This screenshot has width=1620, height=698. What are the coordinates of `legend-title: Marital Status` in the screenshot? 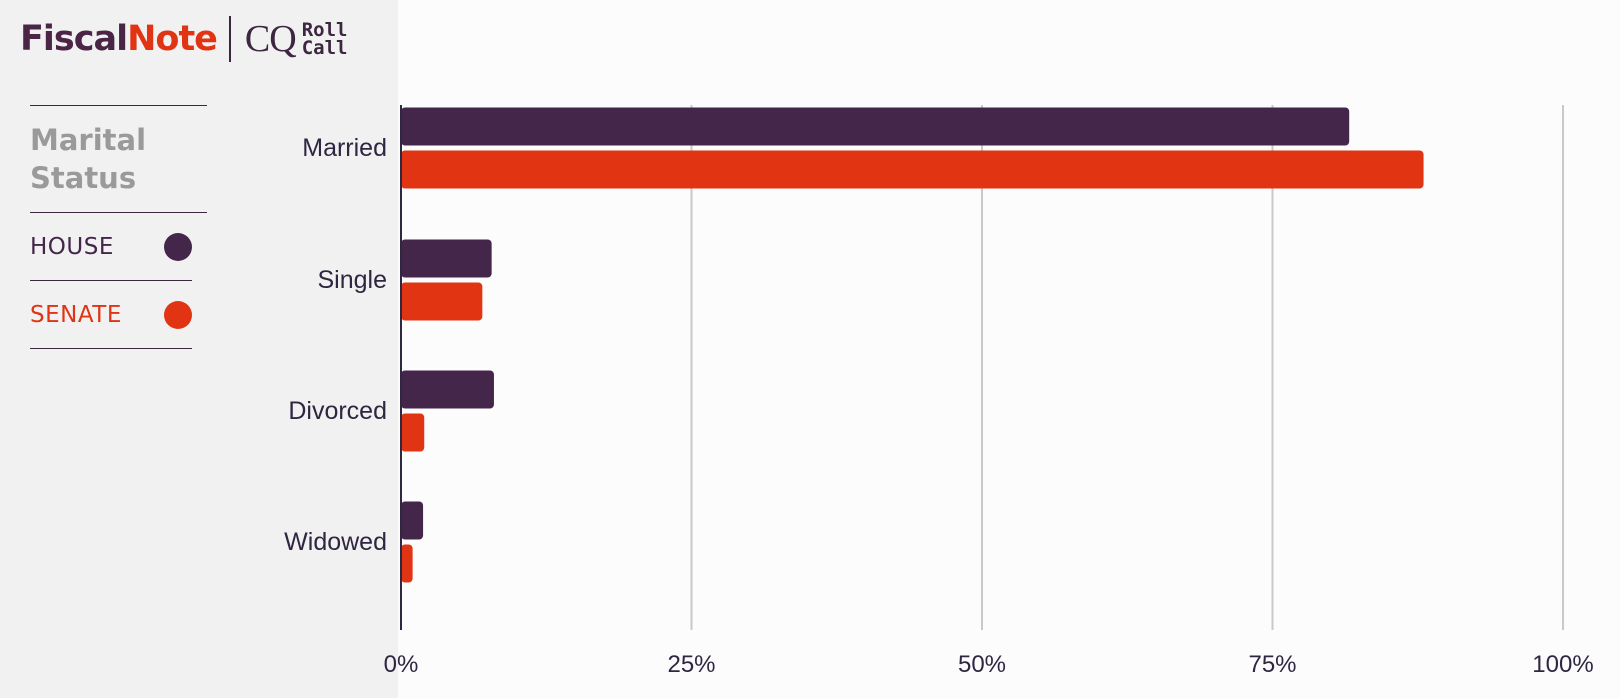 It's located at (120, 159).